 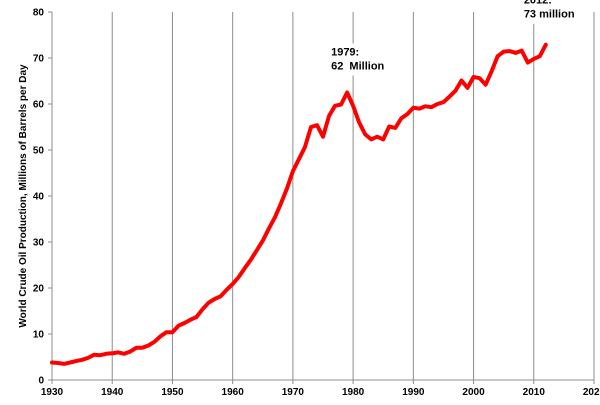 I want to click on y-tick-label: 0, so click(x=41, y=381).